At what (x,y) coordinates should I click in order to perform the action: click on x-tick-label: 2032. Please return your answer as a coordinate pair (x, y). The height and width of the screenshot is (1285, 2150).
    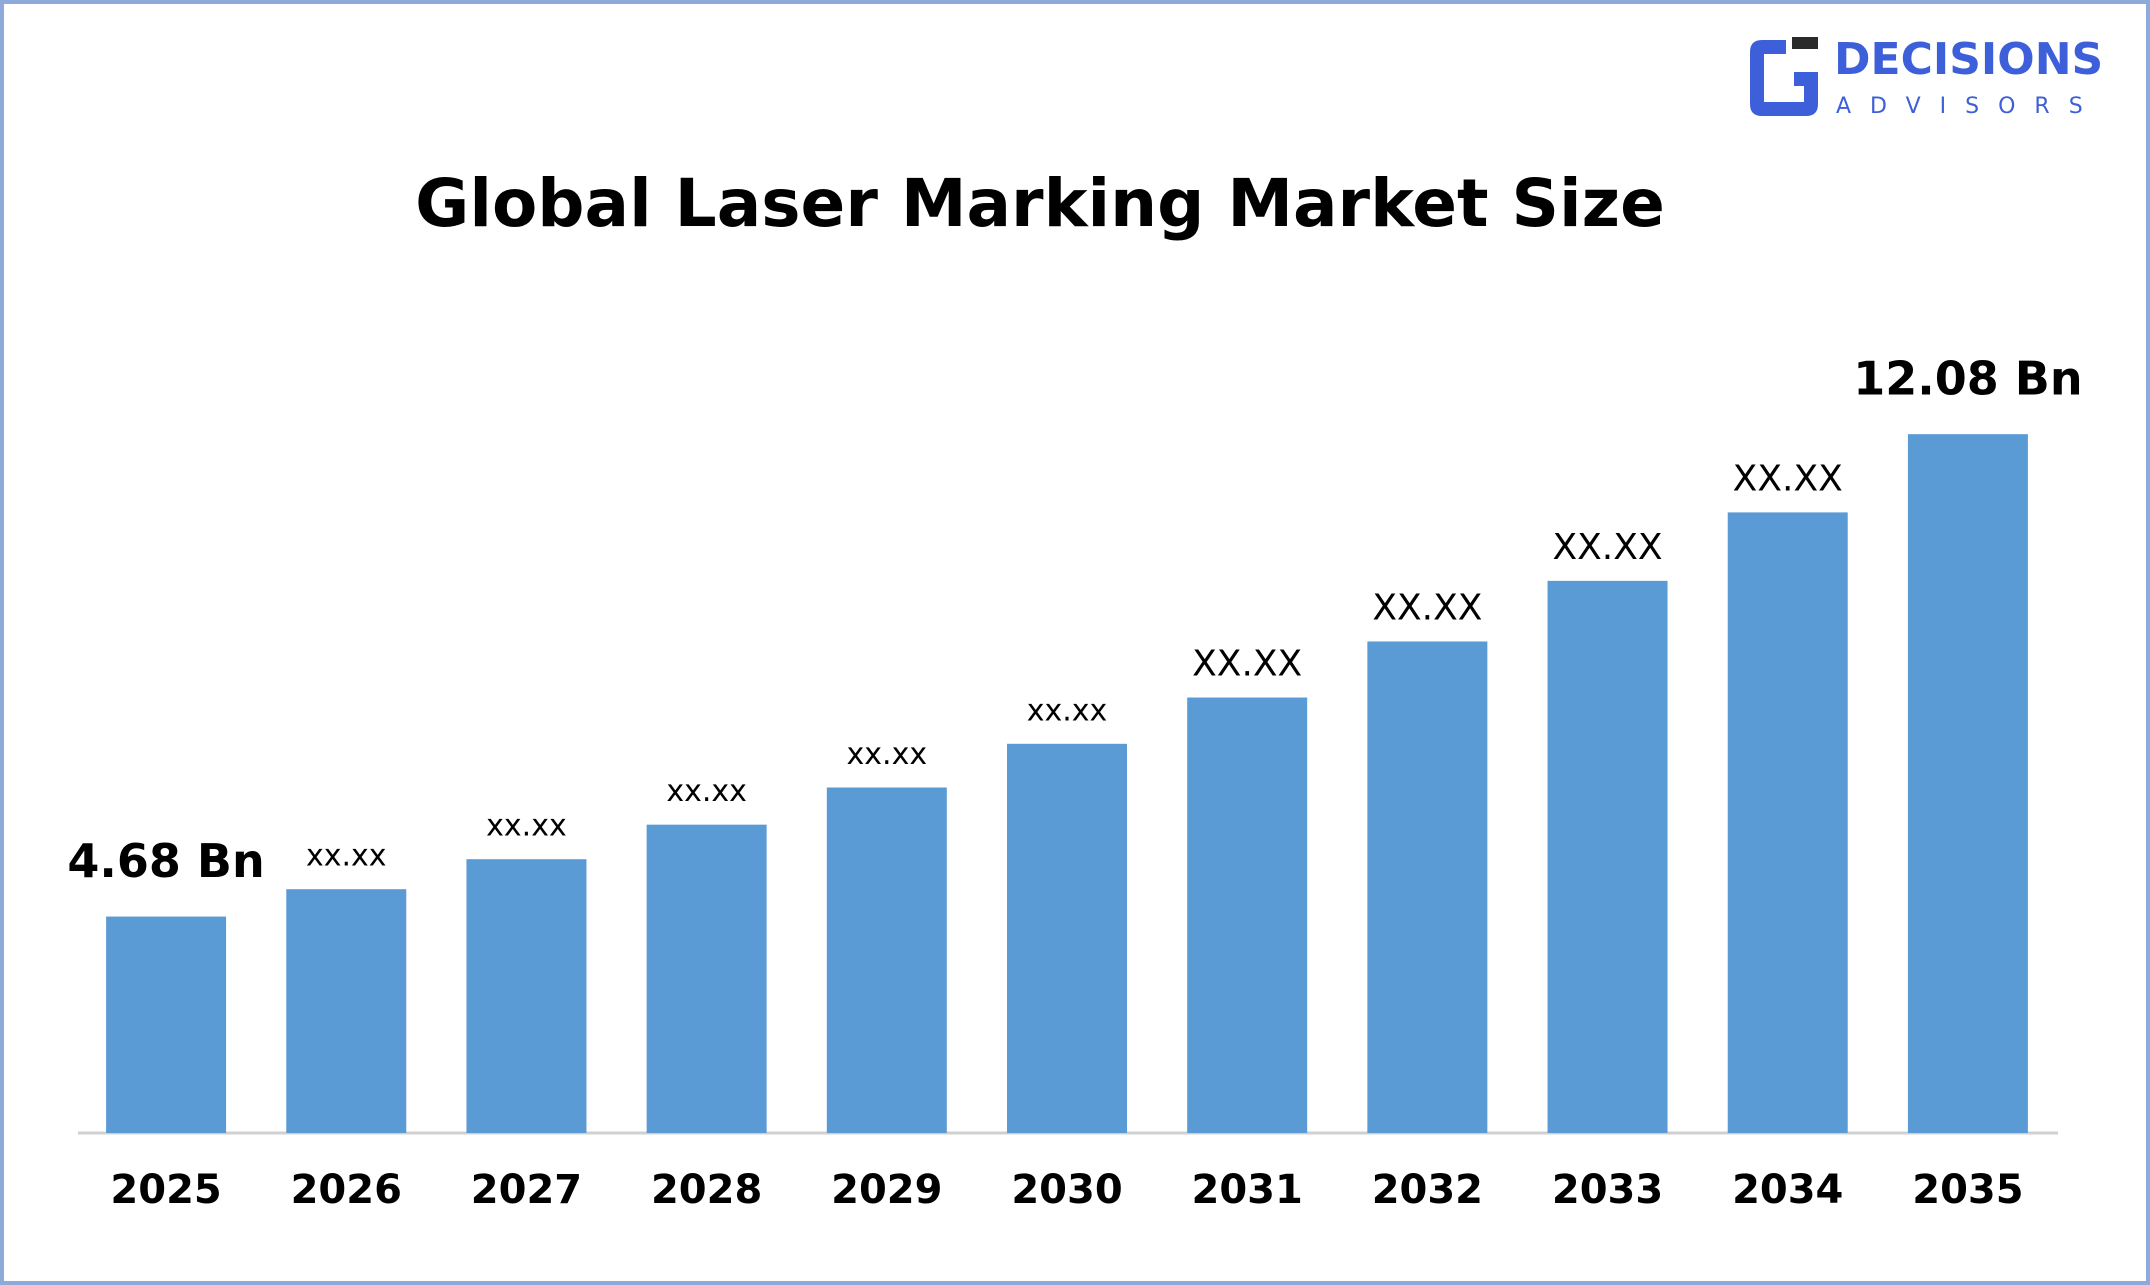
    Looking at the image, I should click on (1427, 1190).